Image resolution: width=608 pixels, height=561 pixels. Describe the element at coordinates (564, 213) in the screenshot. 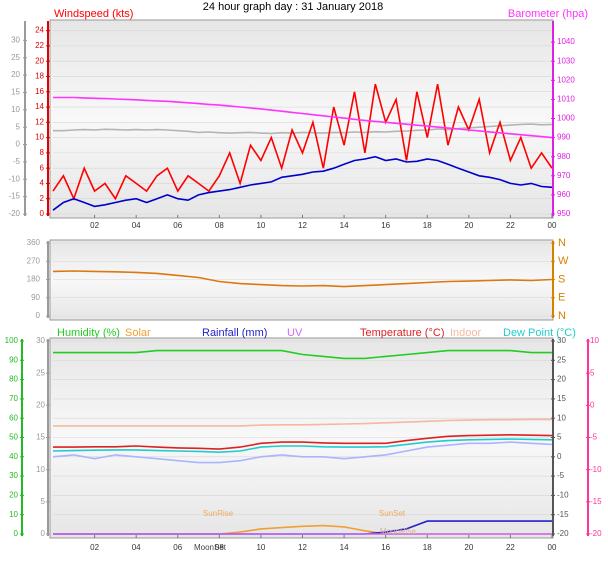

I see `y-tick-label: 950` at that location.